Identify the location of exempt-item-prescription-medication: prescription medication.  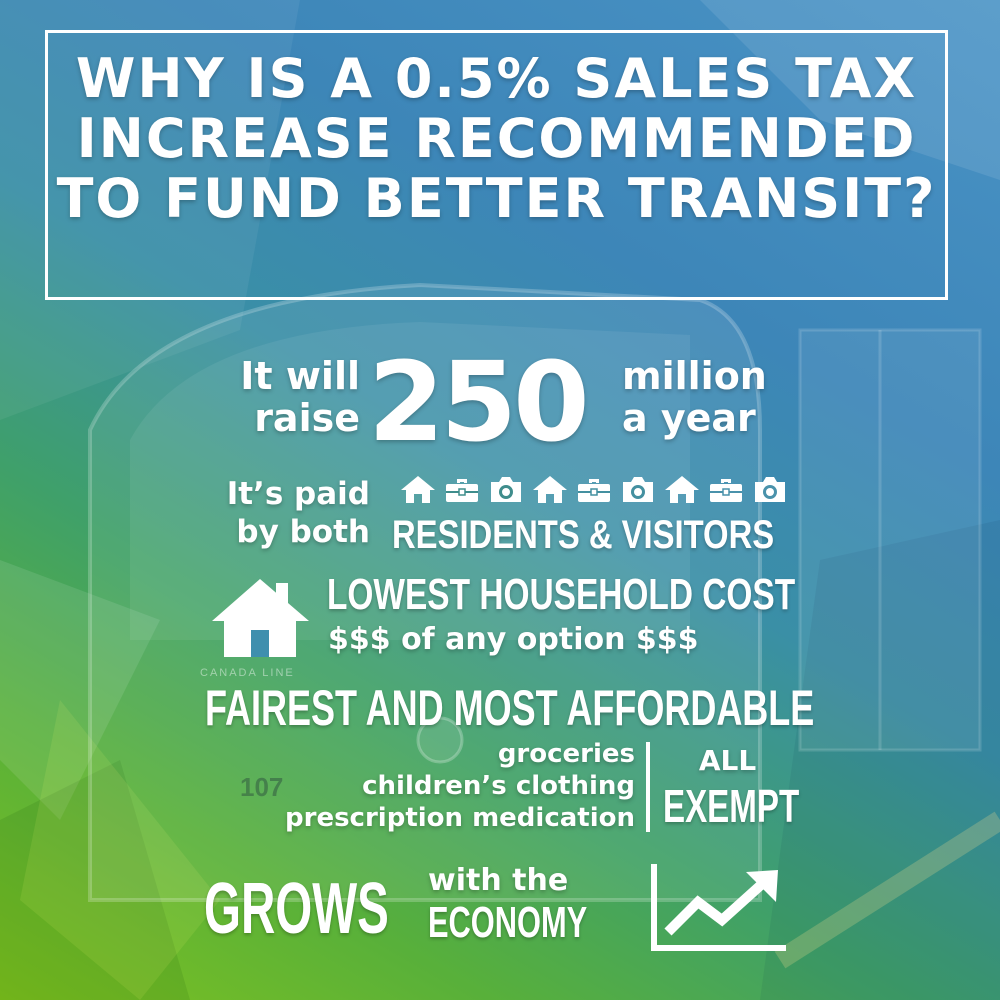
(460, 818).